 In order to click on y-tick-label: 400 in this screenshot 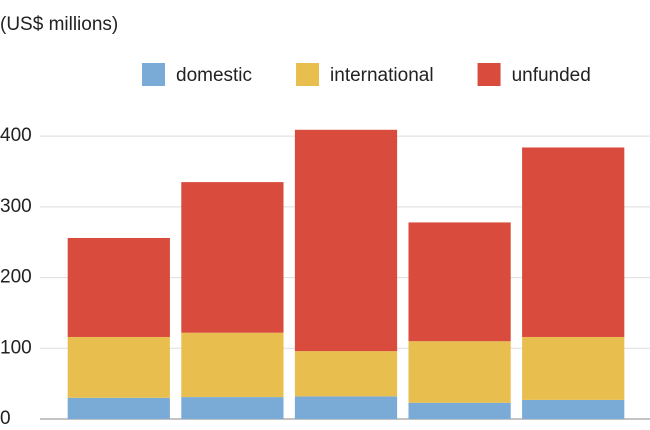, I will do `click(16, 135)`.